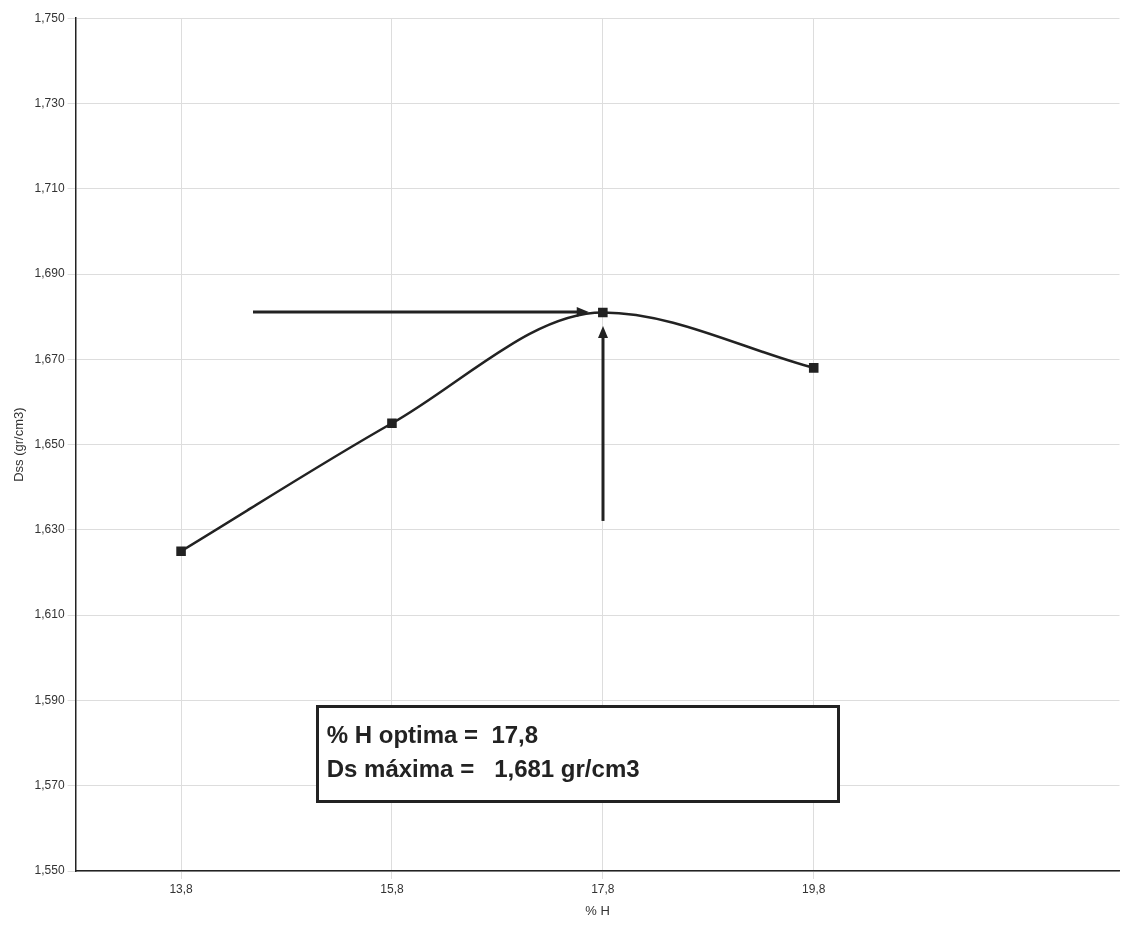  I want to click on x-tick-label: 15,8, so click(392, 888).